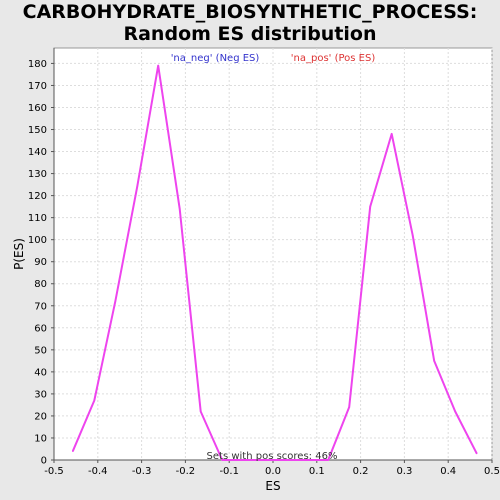 The height and width of the screenshot is (500, 500). Describe the element at coordinates (361, 471) in the screenshot. I see `x-tick-label: 0.2` at that location.